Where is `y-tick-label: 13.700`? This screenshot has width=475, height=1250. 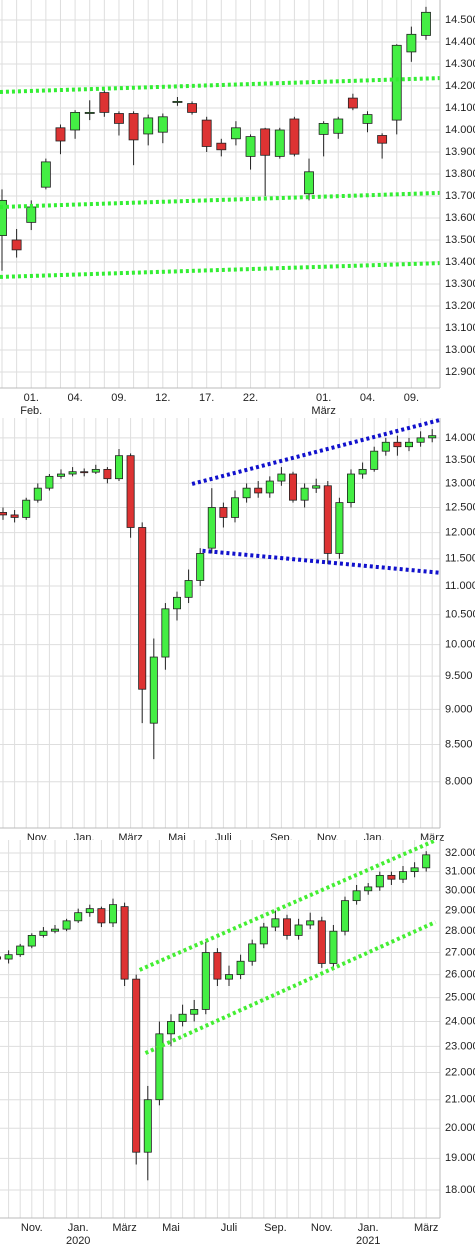
y-tick-label: 13.700 is located at coordinates (460, 196).